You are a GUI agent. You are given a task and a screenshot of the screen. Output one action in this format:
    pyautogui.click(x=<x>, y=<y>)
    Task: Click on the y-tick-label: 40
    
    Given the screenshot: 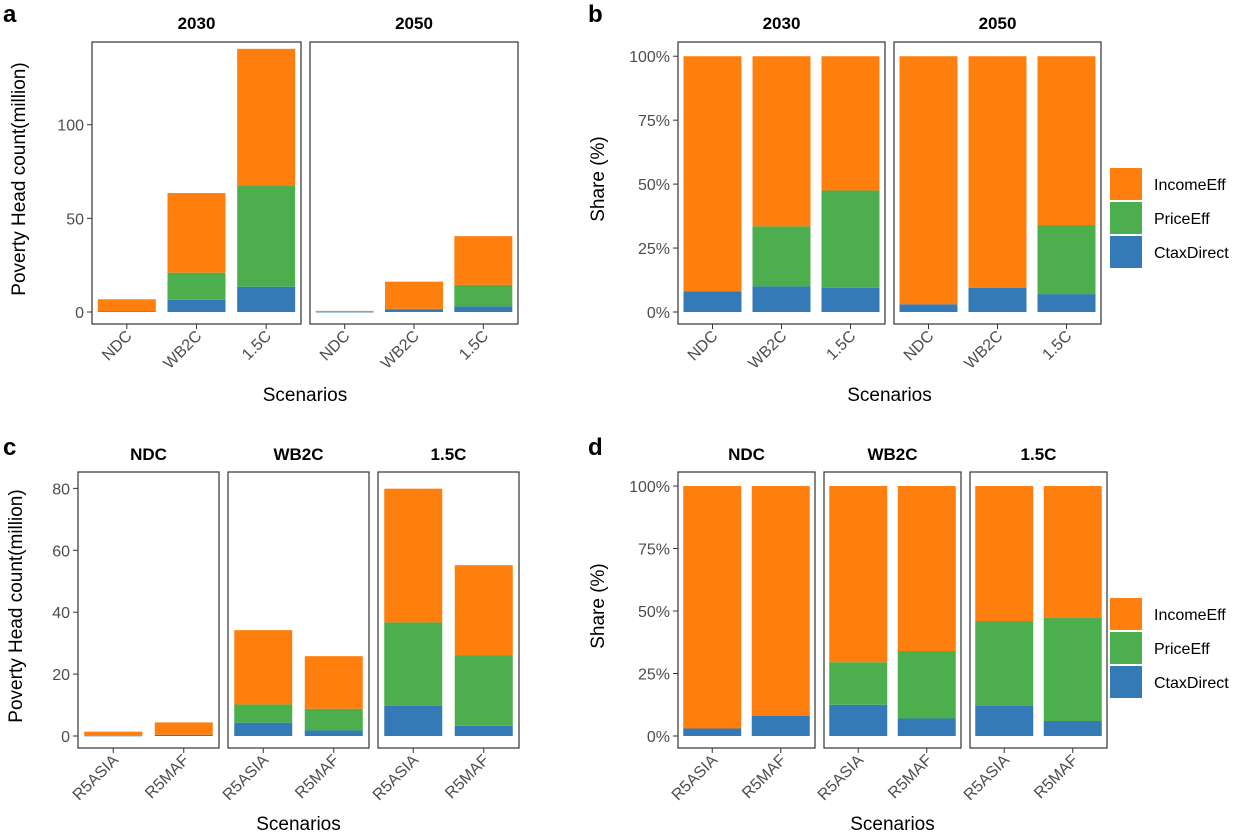 What is the action you would take?
    pyautogui.click(x=61, y=613)
    